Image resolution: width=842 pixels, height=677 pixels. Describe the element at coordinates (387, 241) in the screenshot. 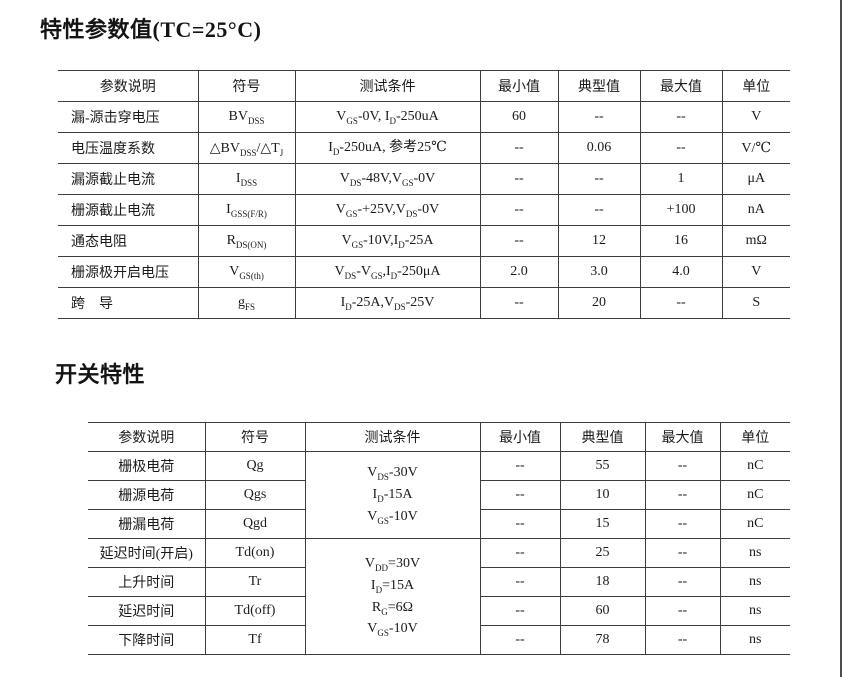

I see `condition-cell: VGS-10V,ID-25A` at that location.